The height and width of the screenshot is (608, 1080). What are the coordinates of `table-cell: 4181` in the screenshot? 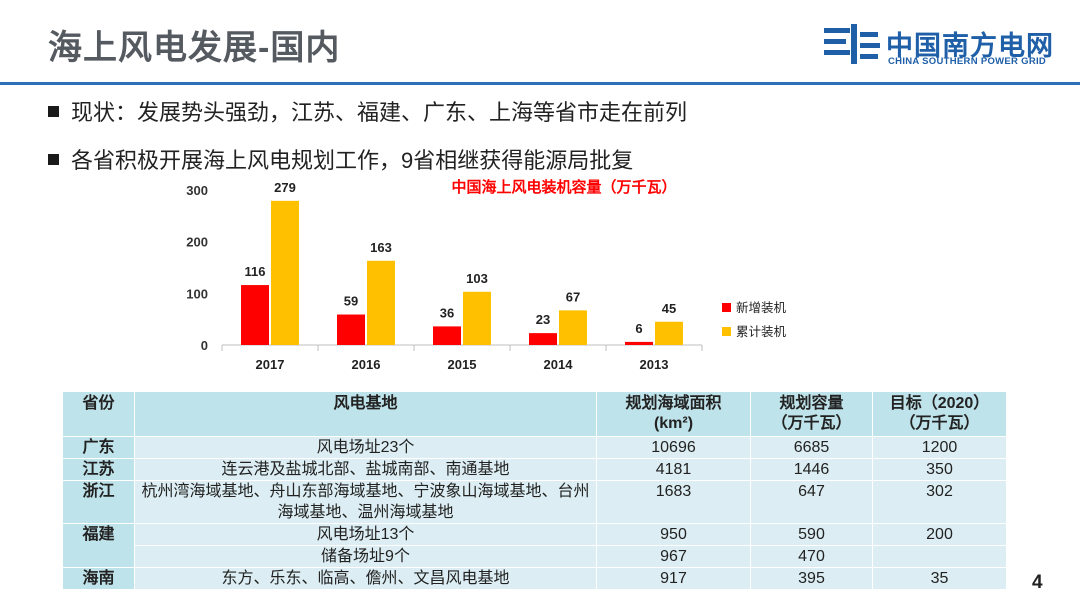 It's located at (673, 469).